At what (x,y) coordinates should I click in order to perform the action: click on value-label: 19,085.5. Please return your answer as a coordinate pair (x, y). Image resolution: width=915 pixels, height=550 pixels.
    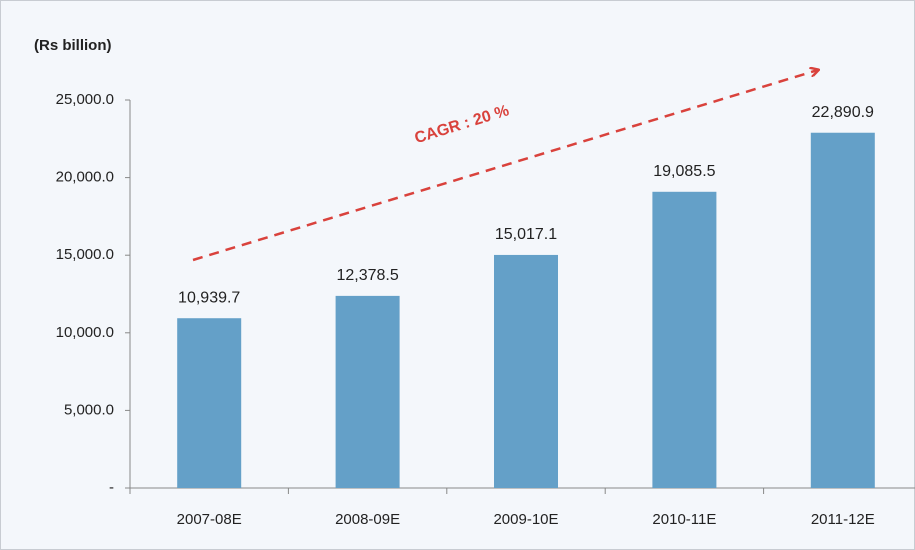
    Looking at the image, I should click on (684, 171).